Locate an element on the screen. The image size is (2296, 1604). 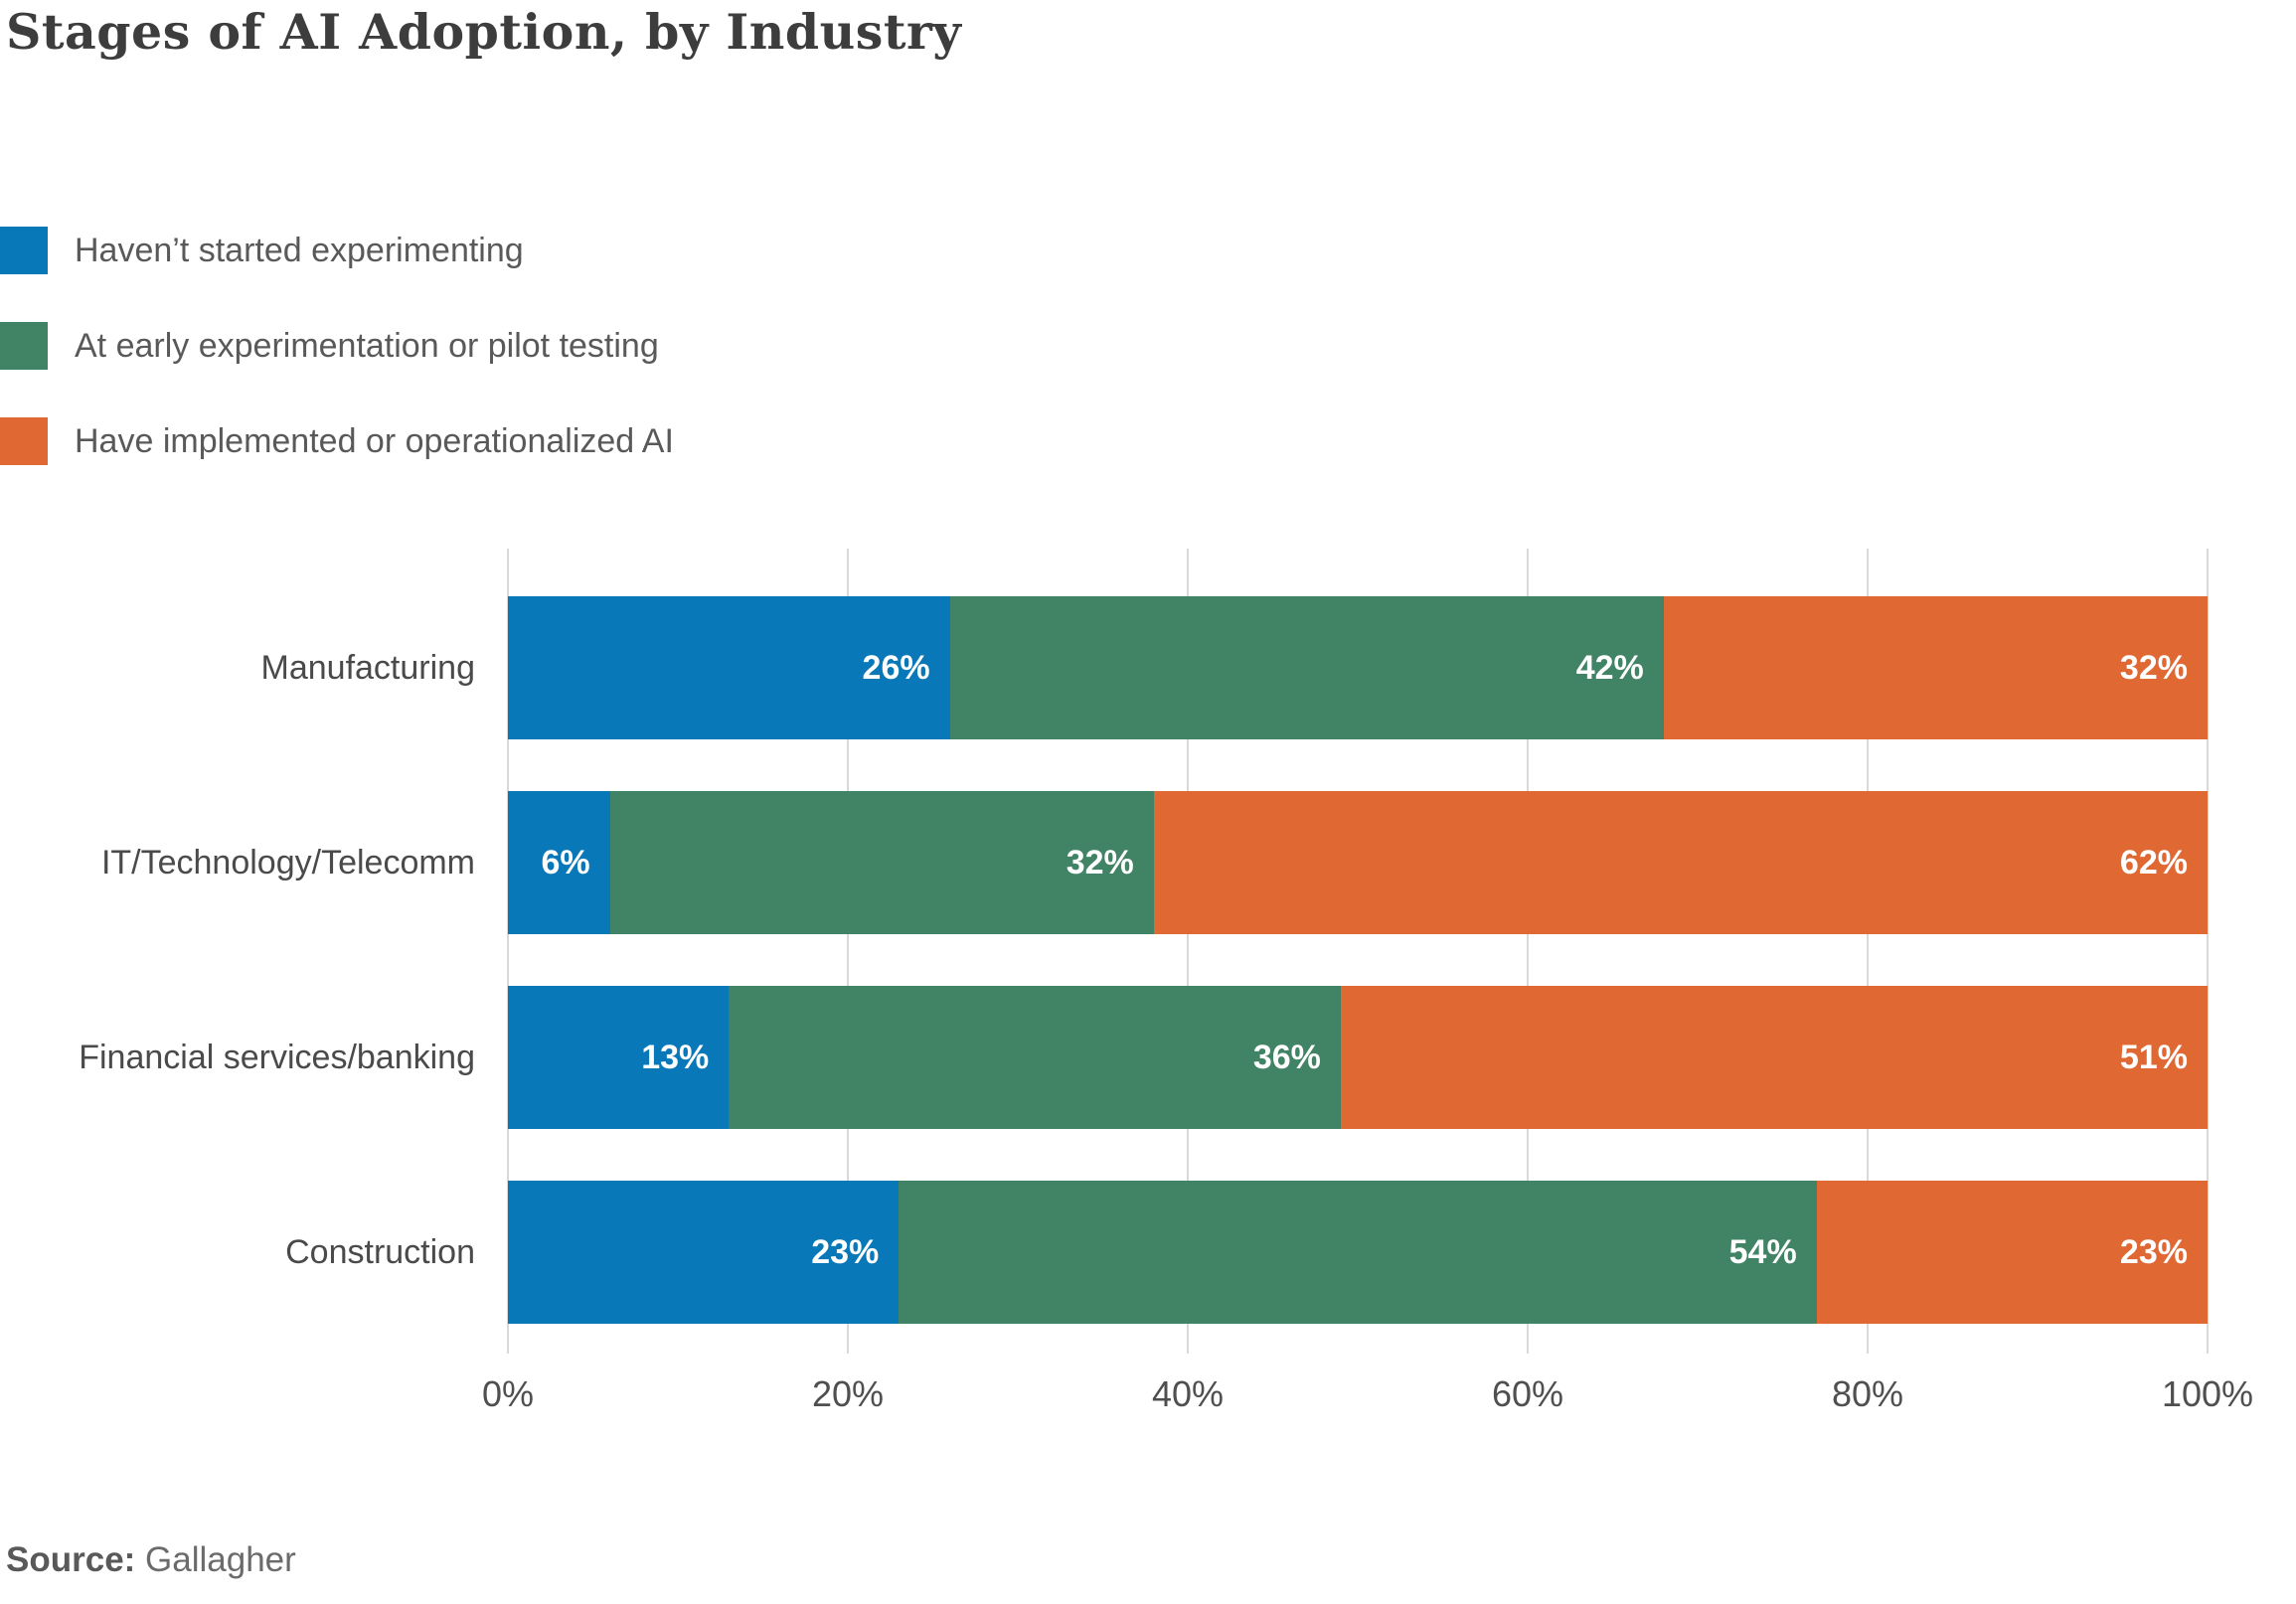
bar-value-label: 13% is located at coordinates (675, 1057).